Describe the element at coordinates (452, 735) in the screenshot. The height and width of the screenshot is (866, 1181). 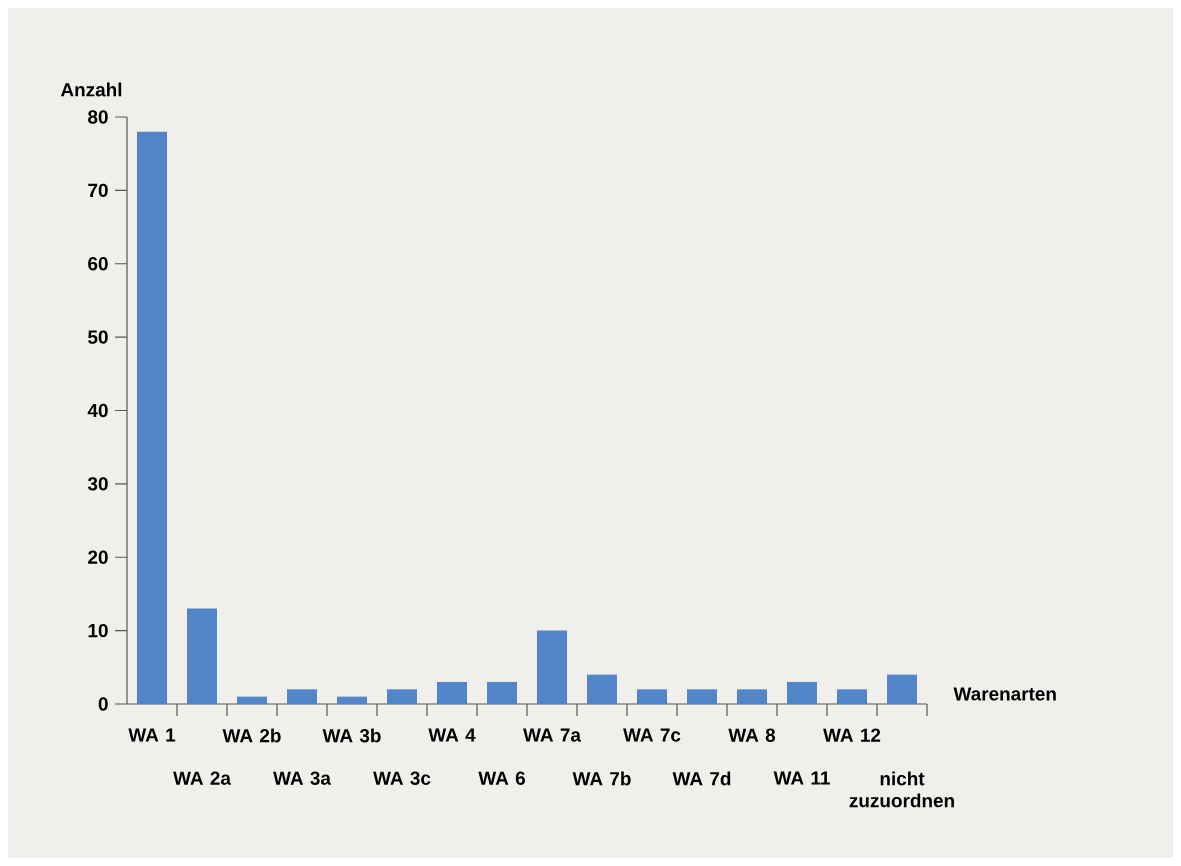
I see `x-tick-label: WA 4` at that location.